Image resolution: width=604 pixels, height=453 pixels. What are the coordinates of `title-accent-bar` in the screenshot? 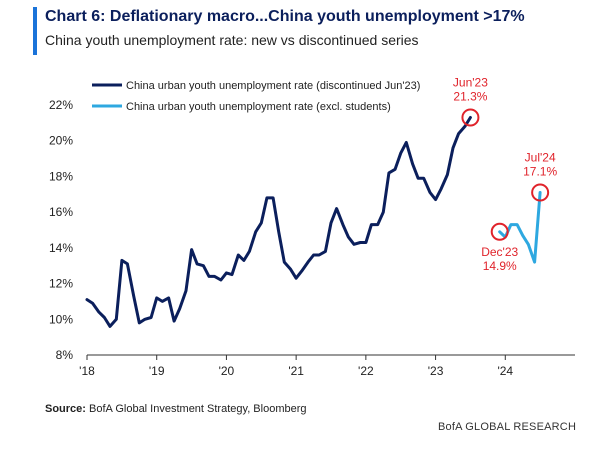 It's located at (35, 31).